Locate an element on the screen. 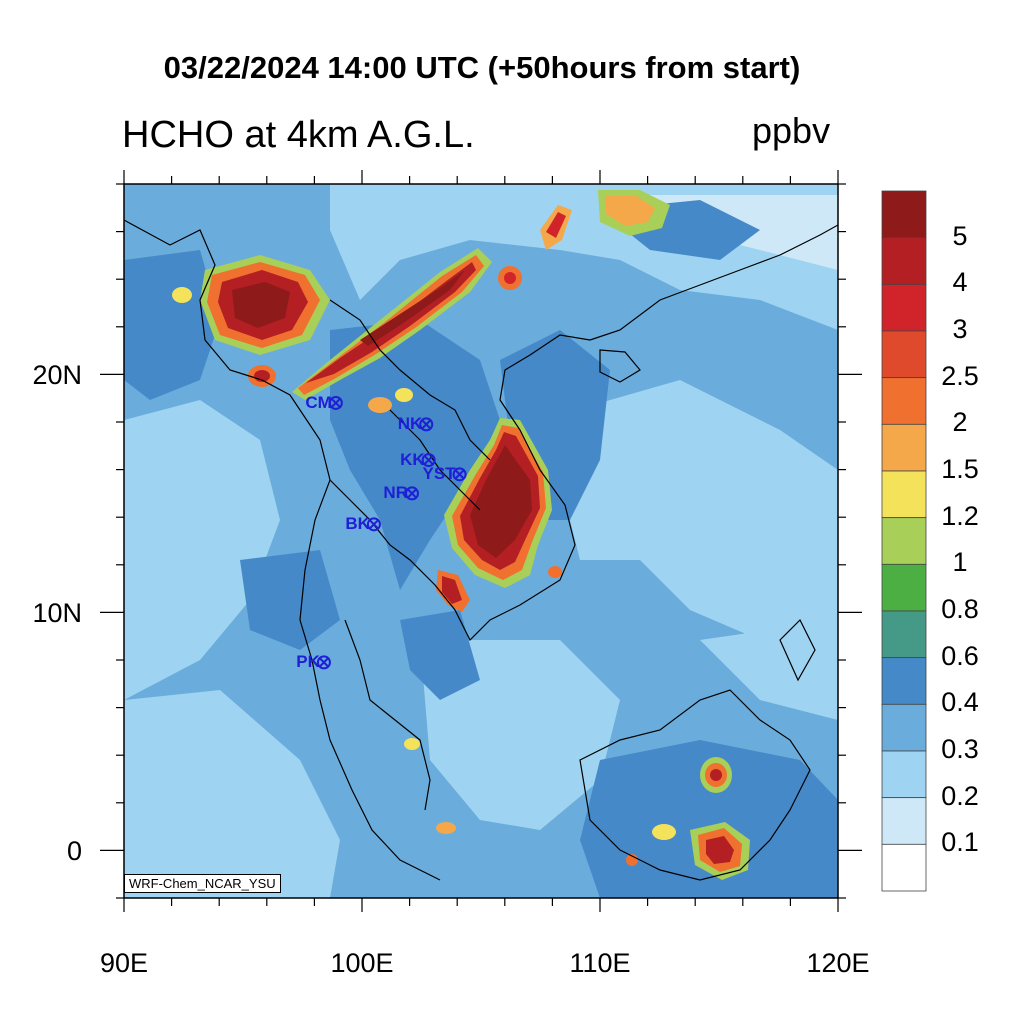 The width and height of the screenshot is (1024, 1024). hotspot-cambodia is located at coordinates (499, 515).